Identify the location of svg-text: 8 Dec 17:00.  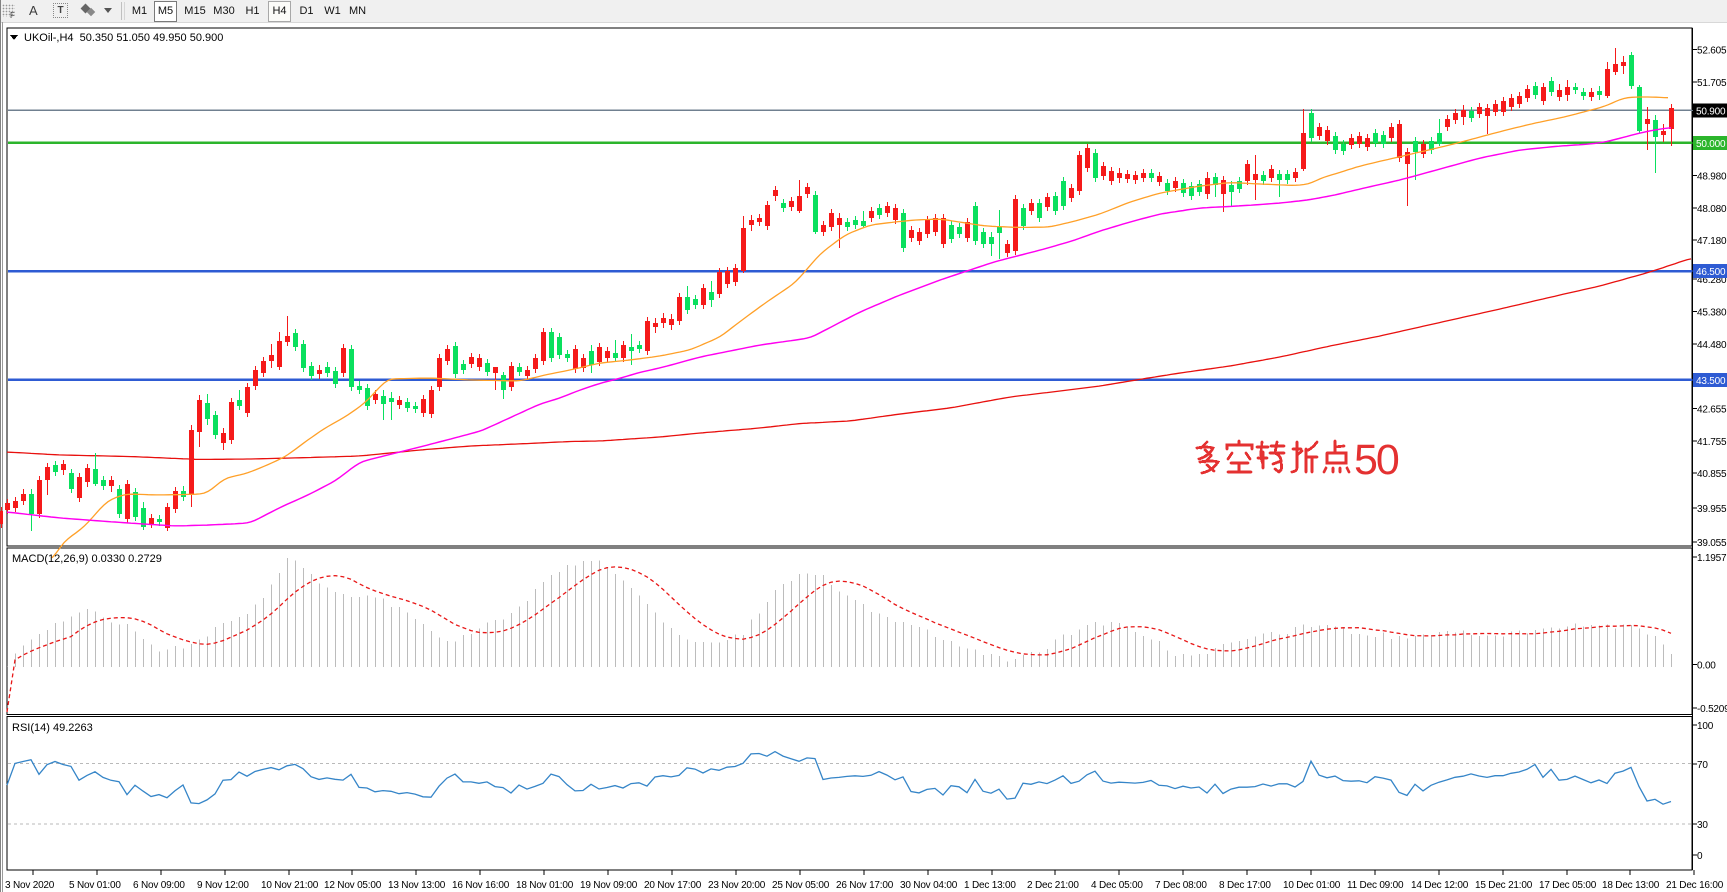
(1245, 885).